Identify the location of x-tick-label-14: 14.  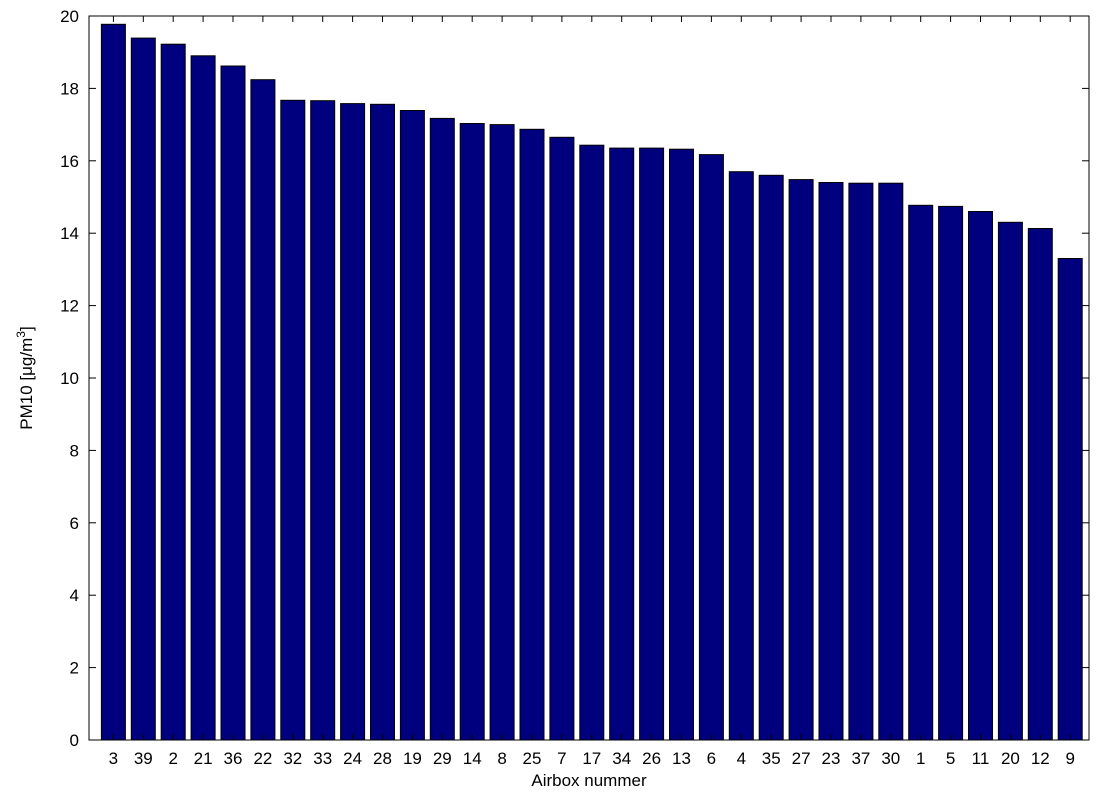
(472, 758).